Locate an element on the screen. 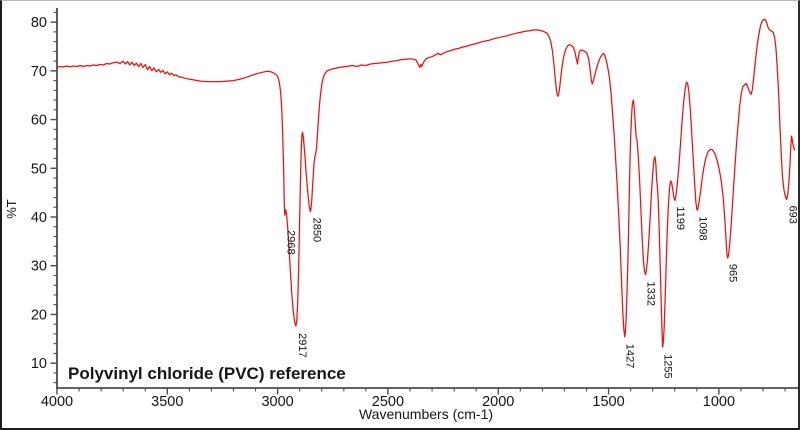 Image resolution: width=800 pixels, height=430 pixels. peak-label-1427: 1427 is located at coordinates (630, 356).